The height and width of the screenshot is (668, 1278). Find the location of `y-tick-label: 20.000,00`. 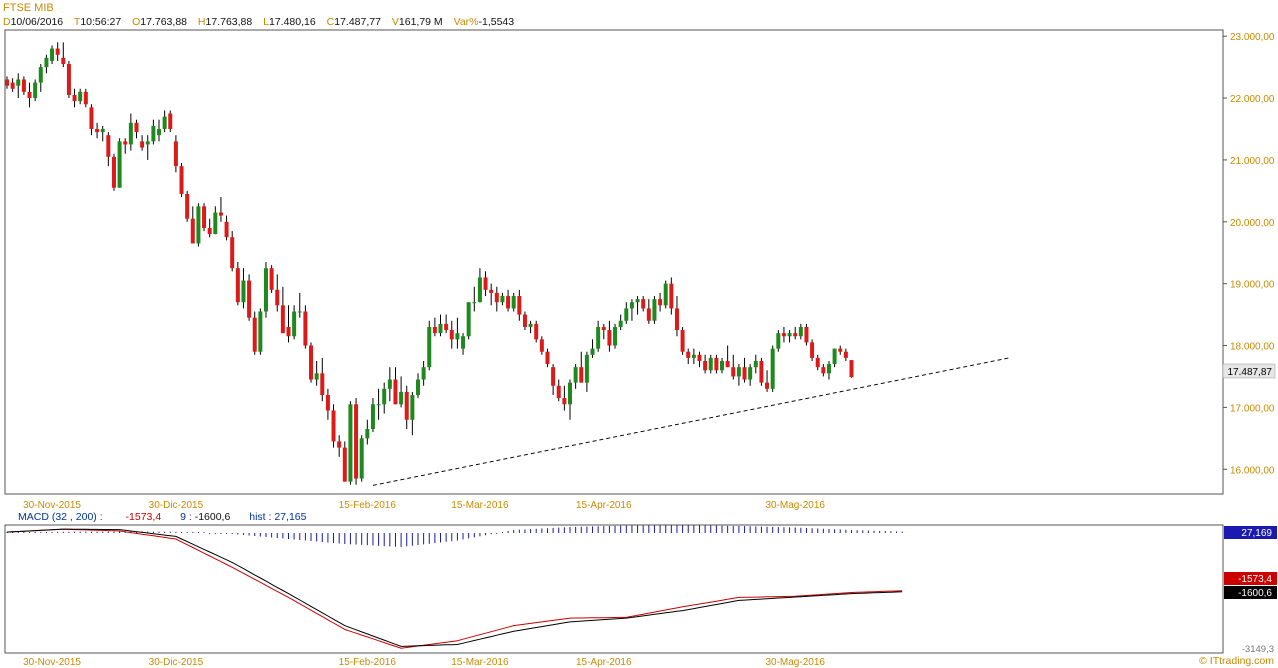

y-tick-label: 20.000,00 is located at coordinates (1252, 223).